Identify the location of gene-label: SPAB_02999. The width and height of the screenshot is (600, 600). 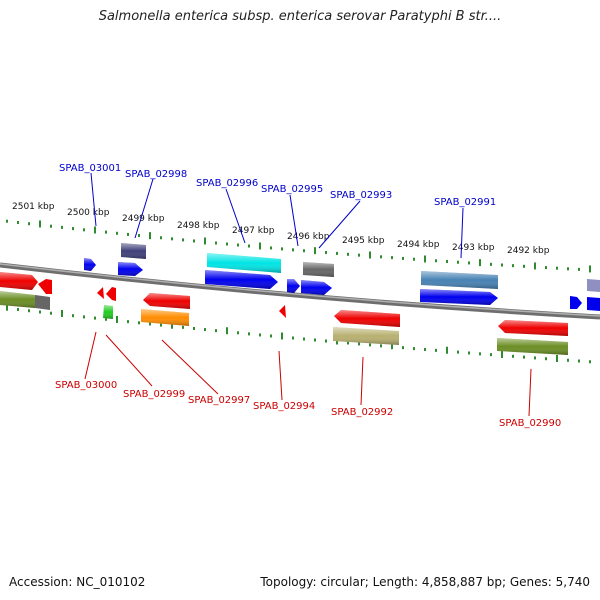
(154, 394).